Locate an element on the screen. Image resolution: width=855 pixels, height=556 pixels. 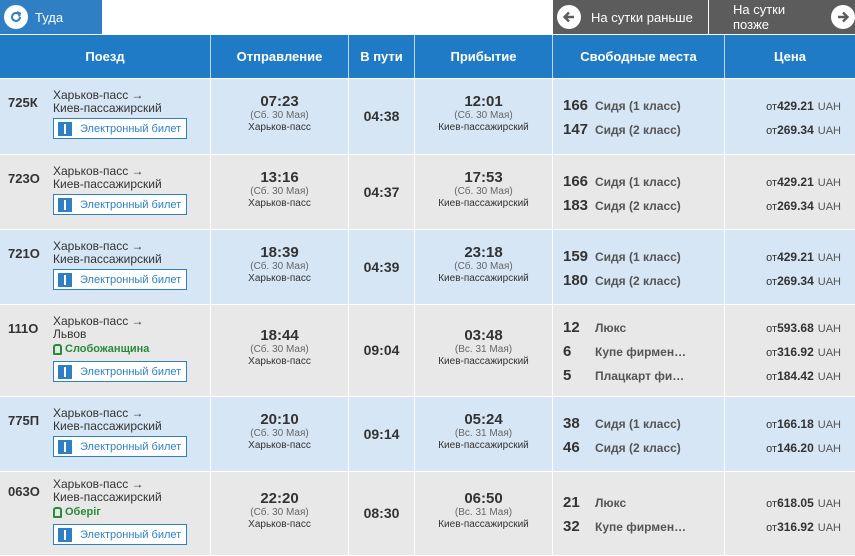
column-header-arrival: Прибытие is located at coordinates (484, 56).